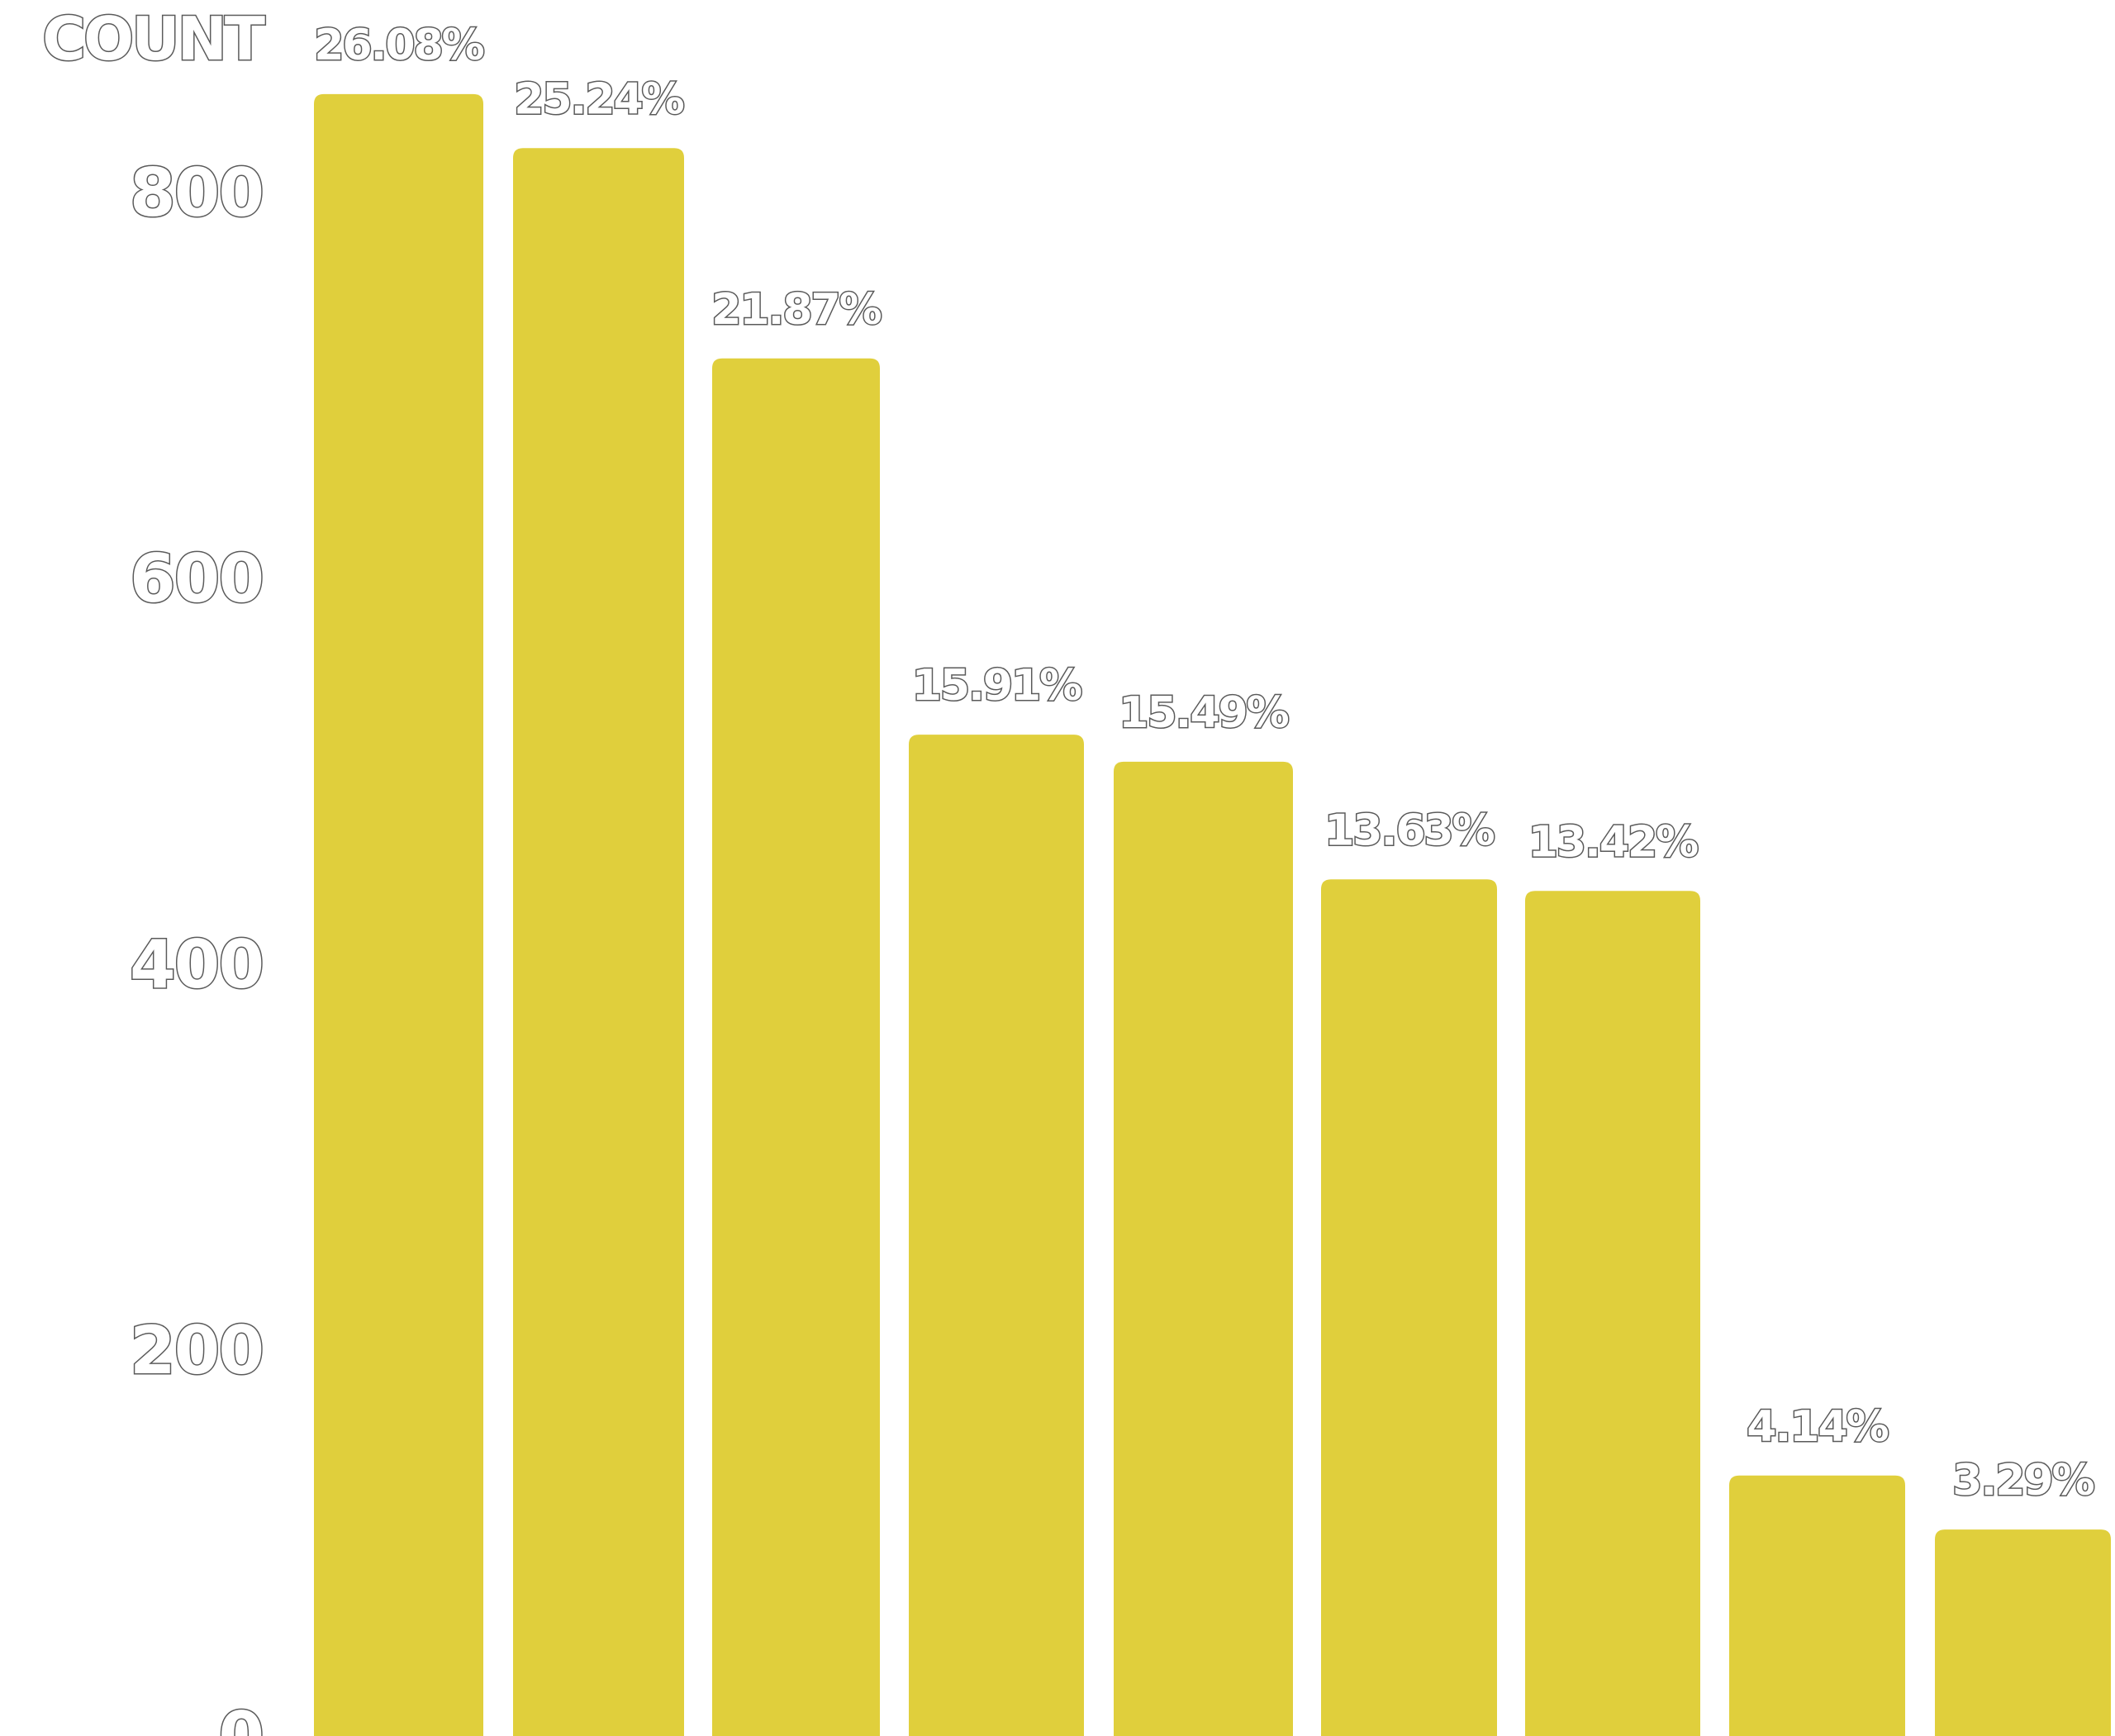 The width and height of the screenshot is (2115, 1736). Describe the element at coordinates (1203, 713) in the screenshot. I see `bar-value-label: 15.49%` at that location.